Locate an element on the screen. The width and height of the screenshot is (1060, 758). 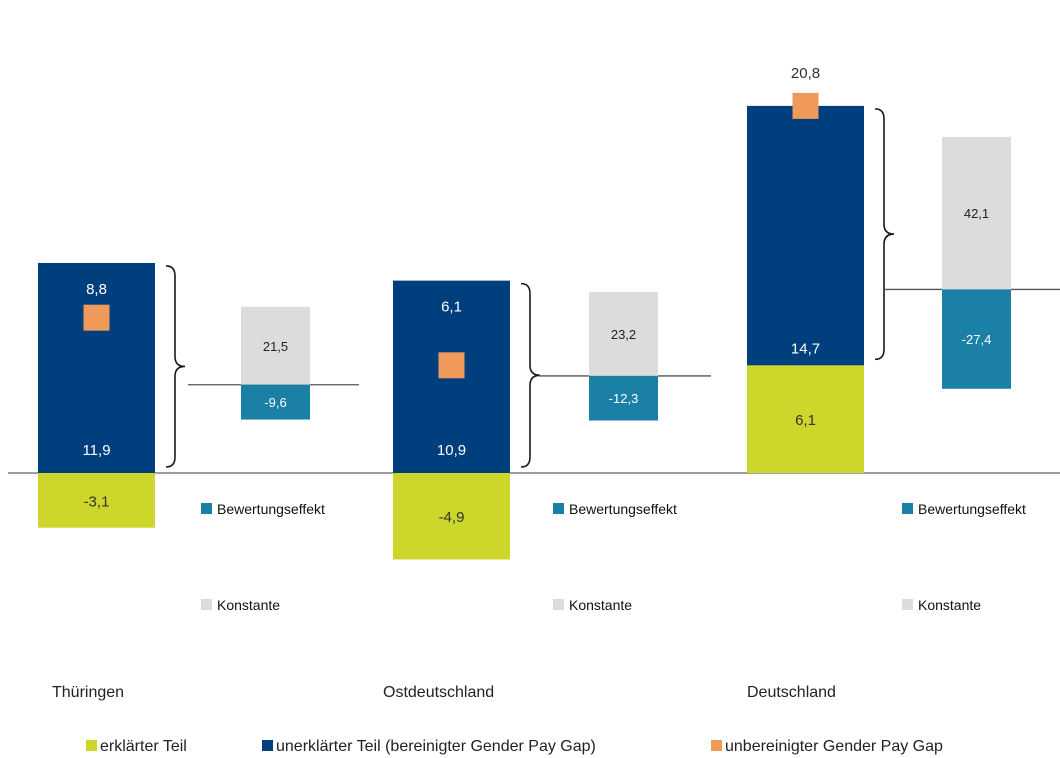
legend-swatch-gap is located at coordinates (716, 745).